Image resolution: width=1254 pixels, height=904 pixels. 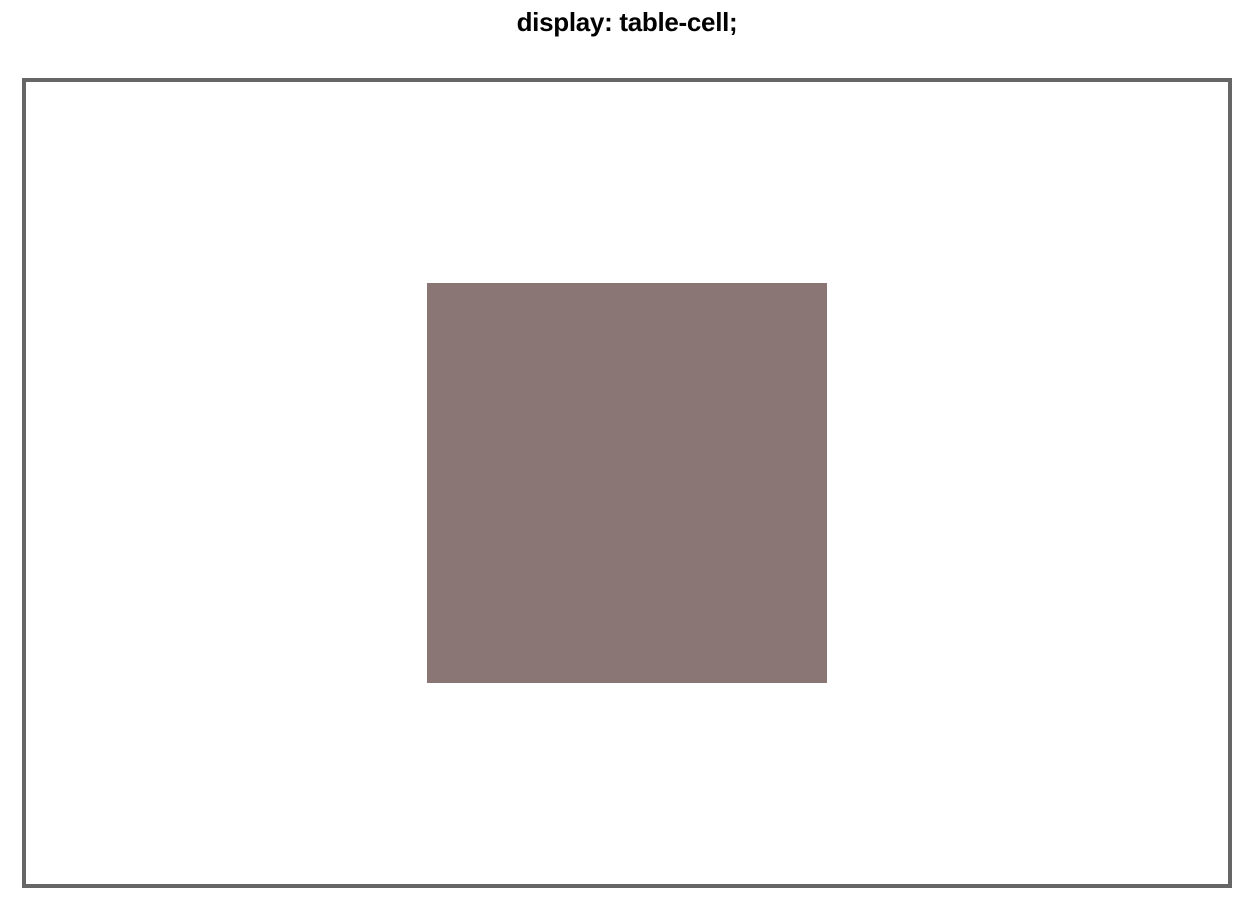 I want to click on page-title: display: table-cell;, so click(x=627, y=22).